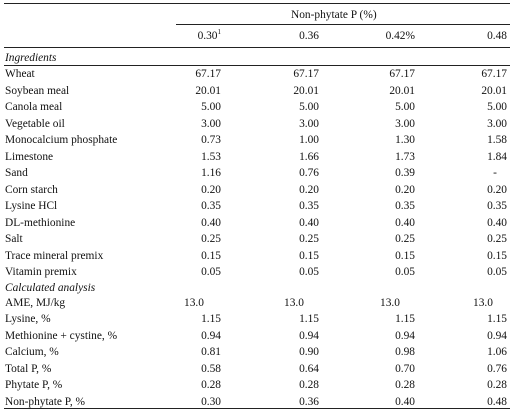  I want to click on row-value: 1.53, so click(211, 156).